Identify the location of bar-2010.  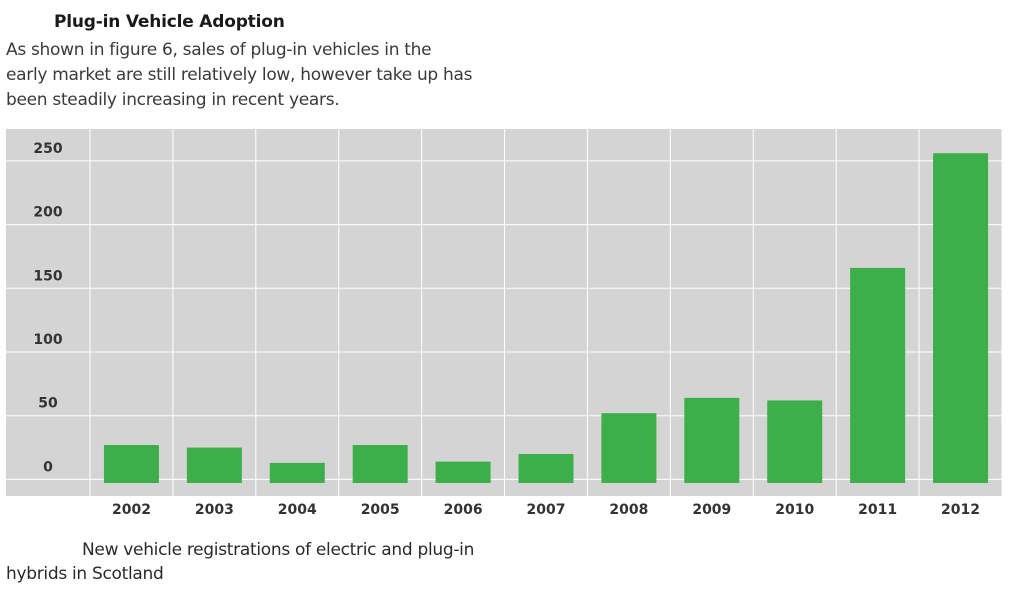
(795, 441).